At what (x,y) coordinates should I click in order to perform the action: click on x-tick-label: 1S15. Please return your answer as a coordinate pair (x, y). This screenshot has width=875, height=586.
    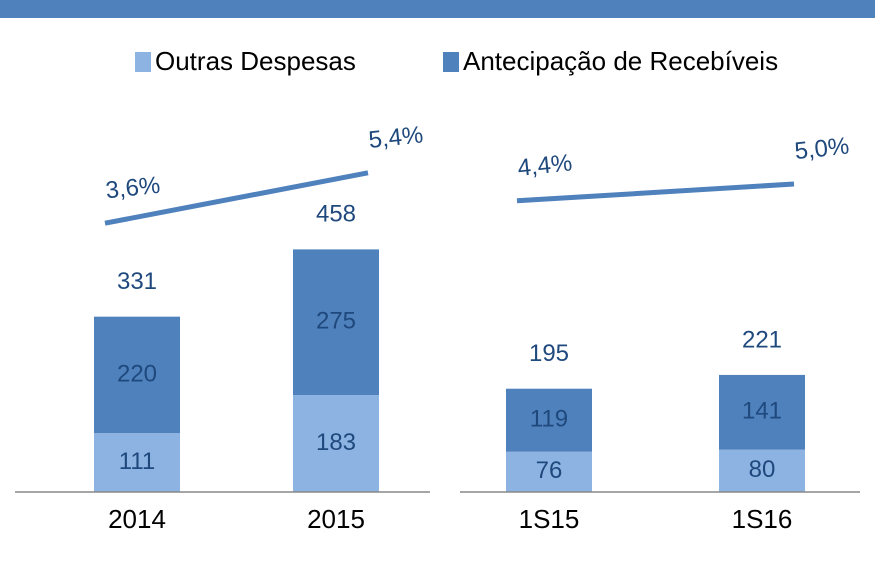
    Looking at the image, I should click on (549, 519).